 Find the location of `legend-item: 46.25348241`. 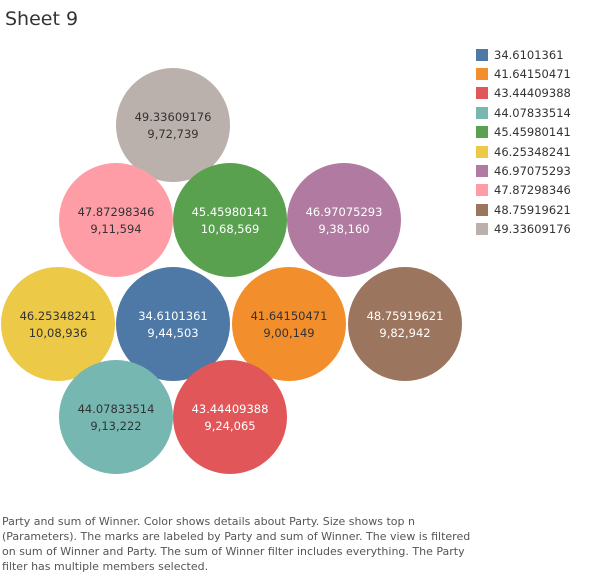

legend-item: 46.25348241 is located at coordinates (523, 151).